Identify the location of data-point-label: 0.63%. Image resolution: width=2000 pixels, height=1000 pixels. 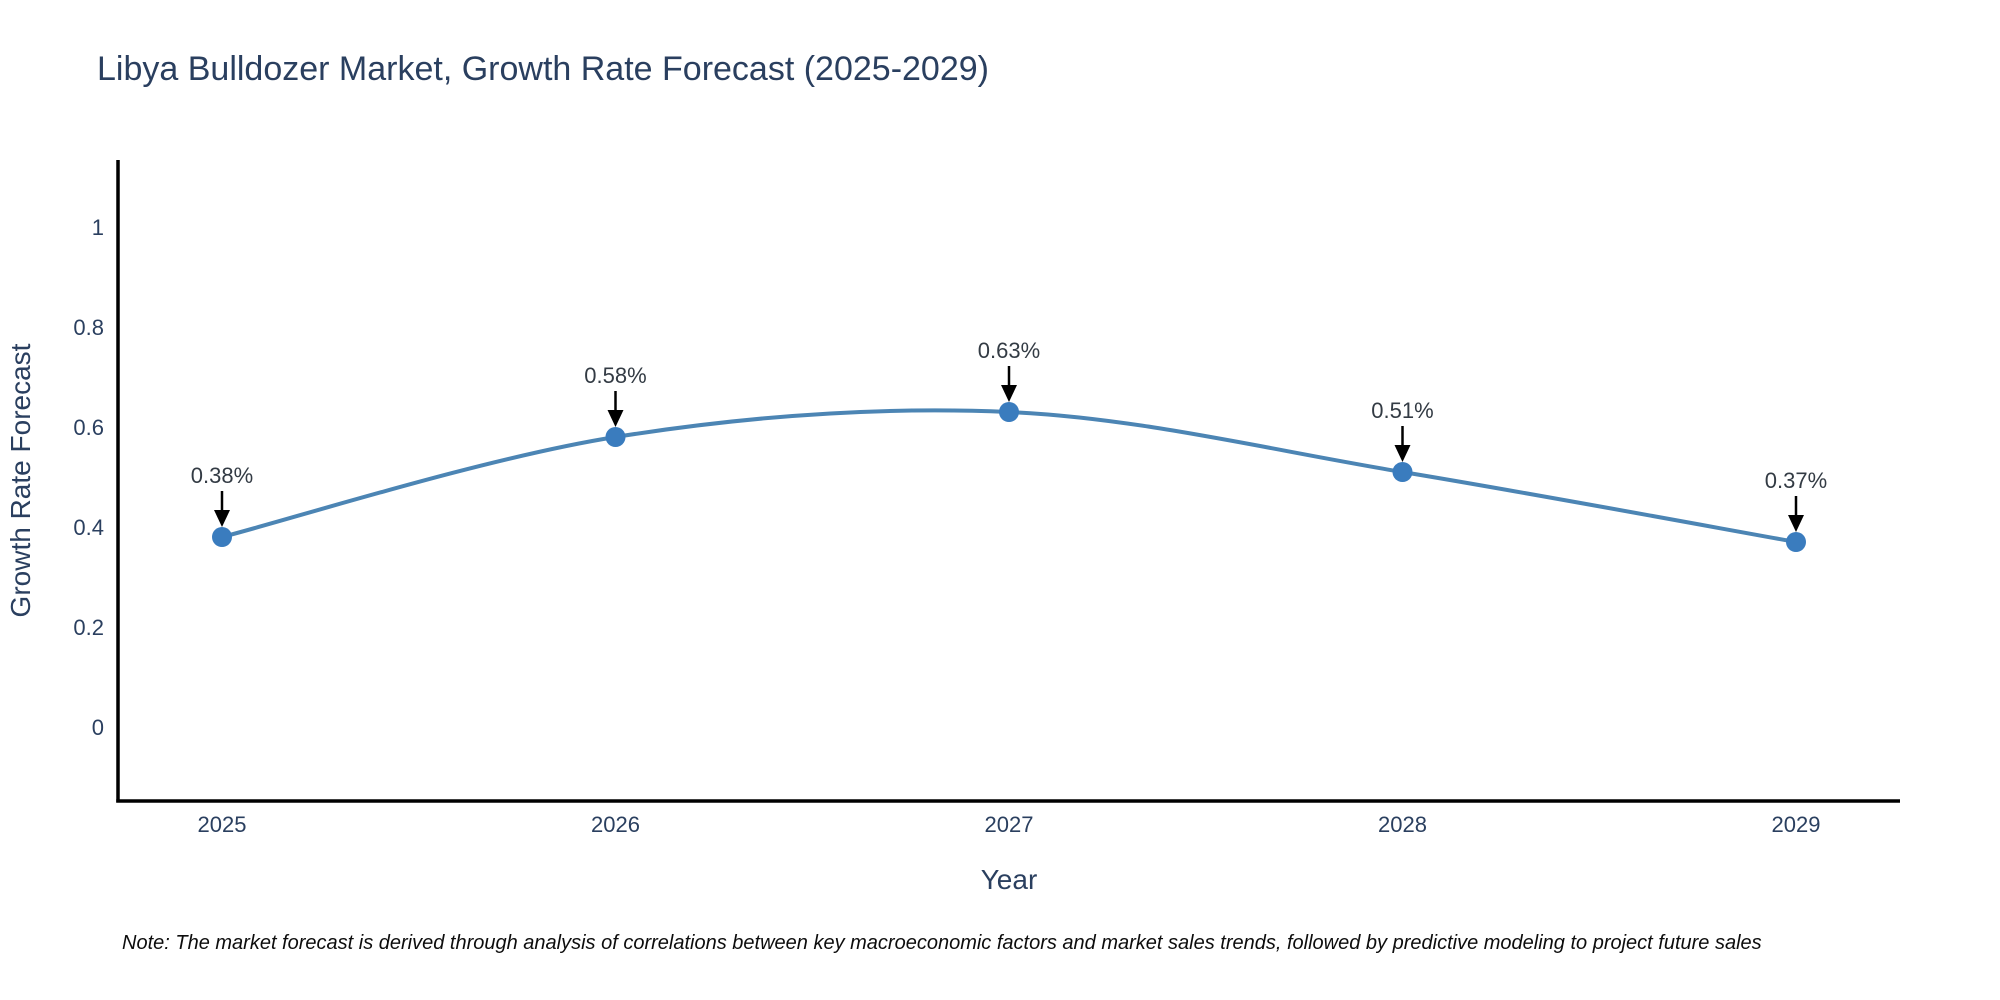
(1009, 350).